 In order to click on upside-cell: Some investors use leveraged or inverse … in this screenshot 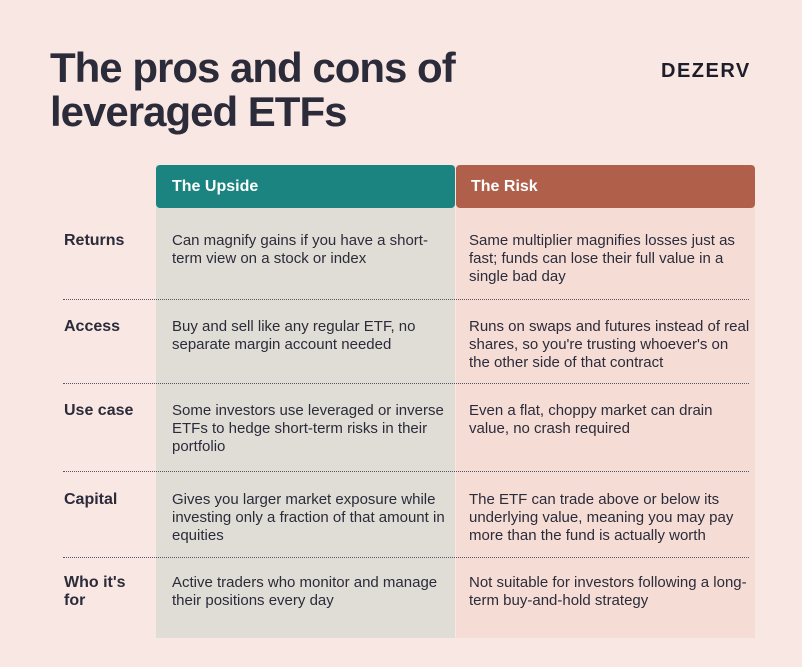, I will do `click(308, 428)`.